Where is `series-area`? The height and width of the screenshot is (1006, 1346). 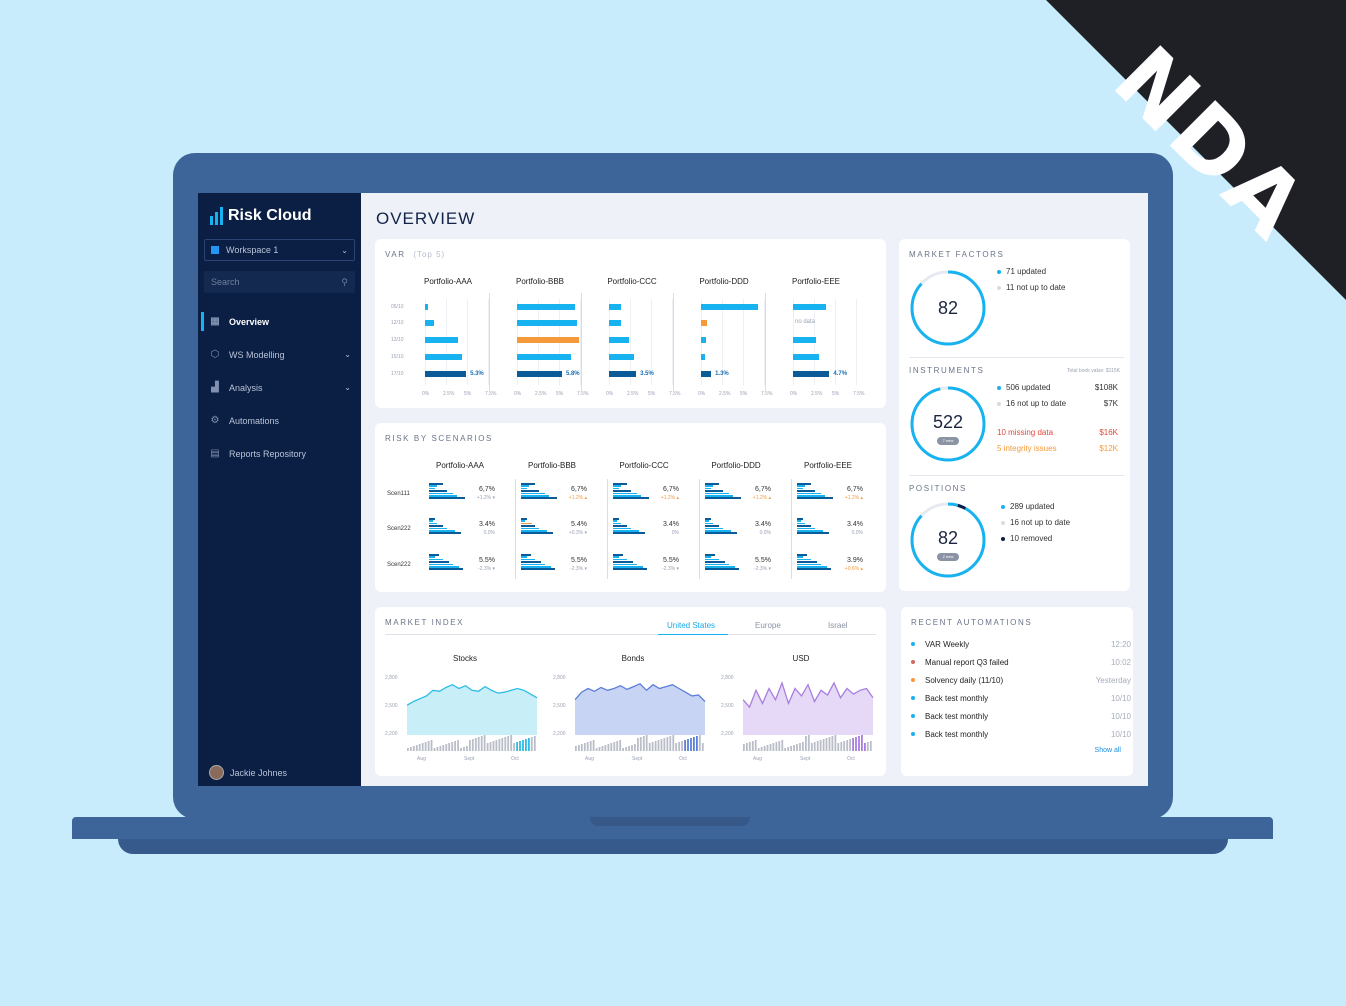 series-area is located at coordinates (640, 709).